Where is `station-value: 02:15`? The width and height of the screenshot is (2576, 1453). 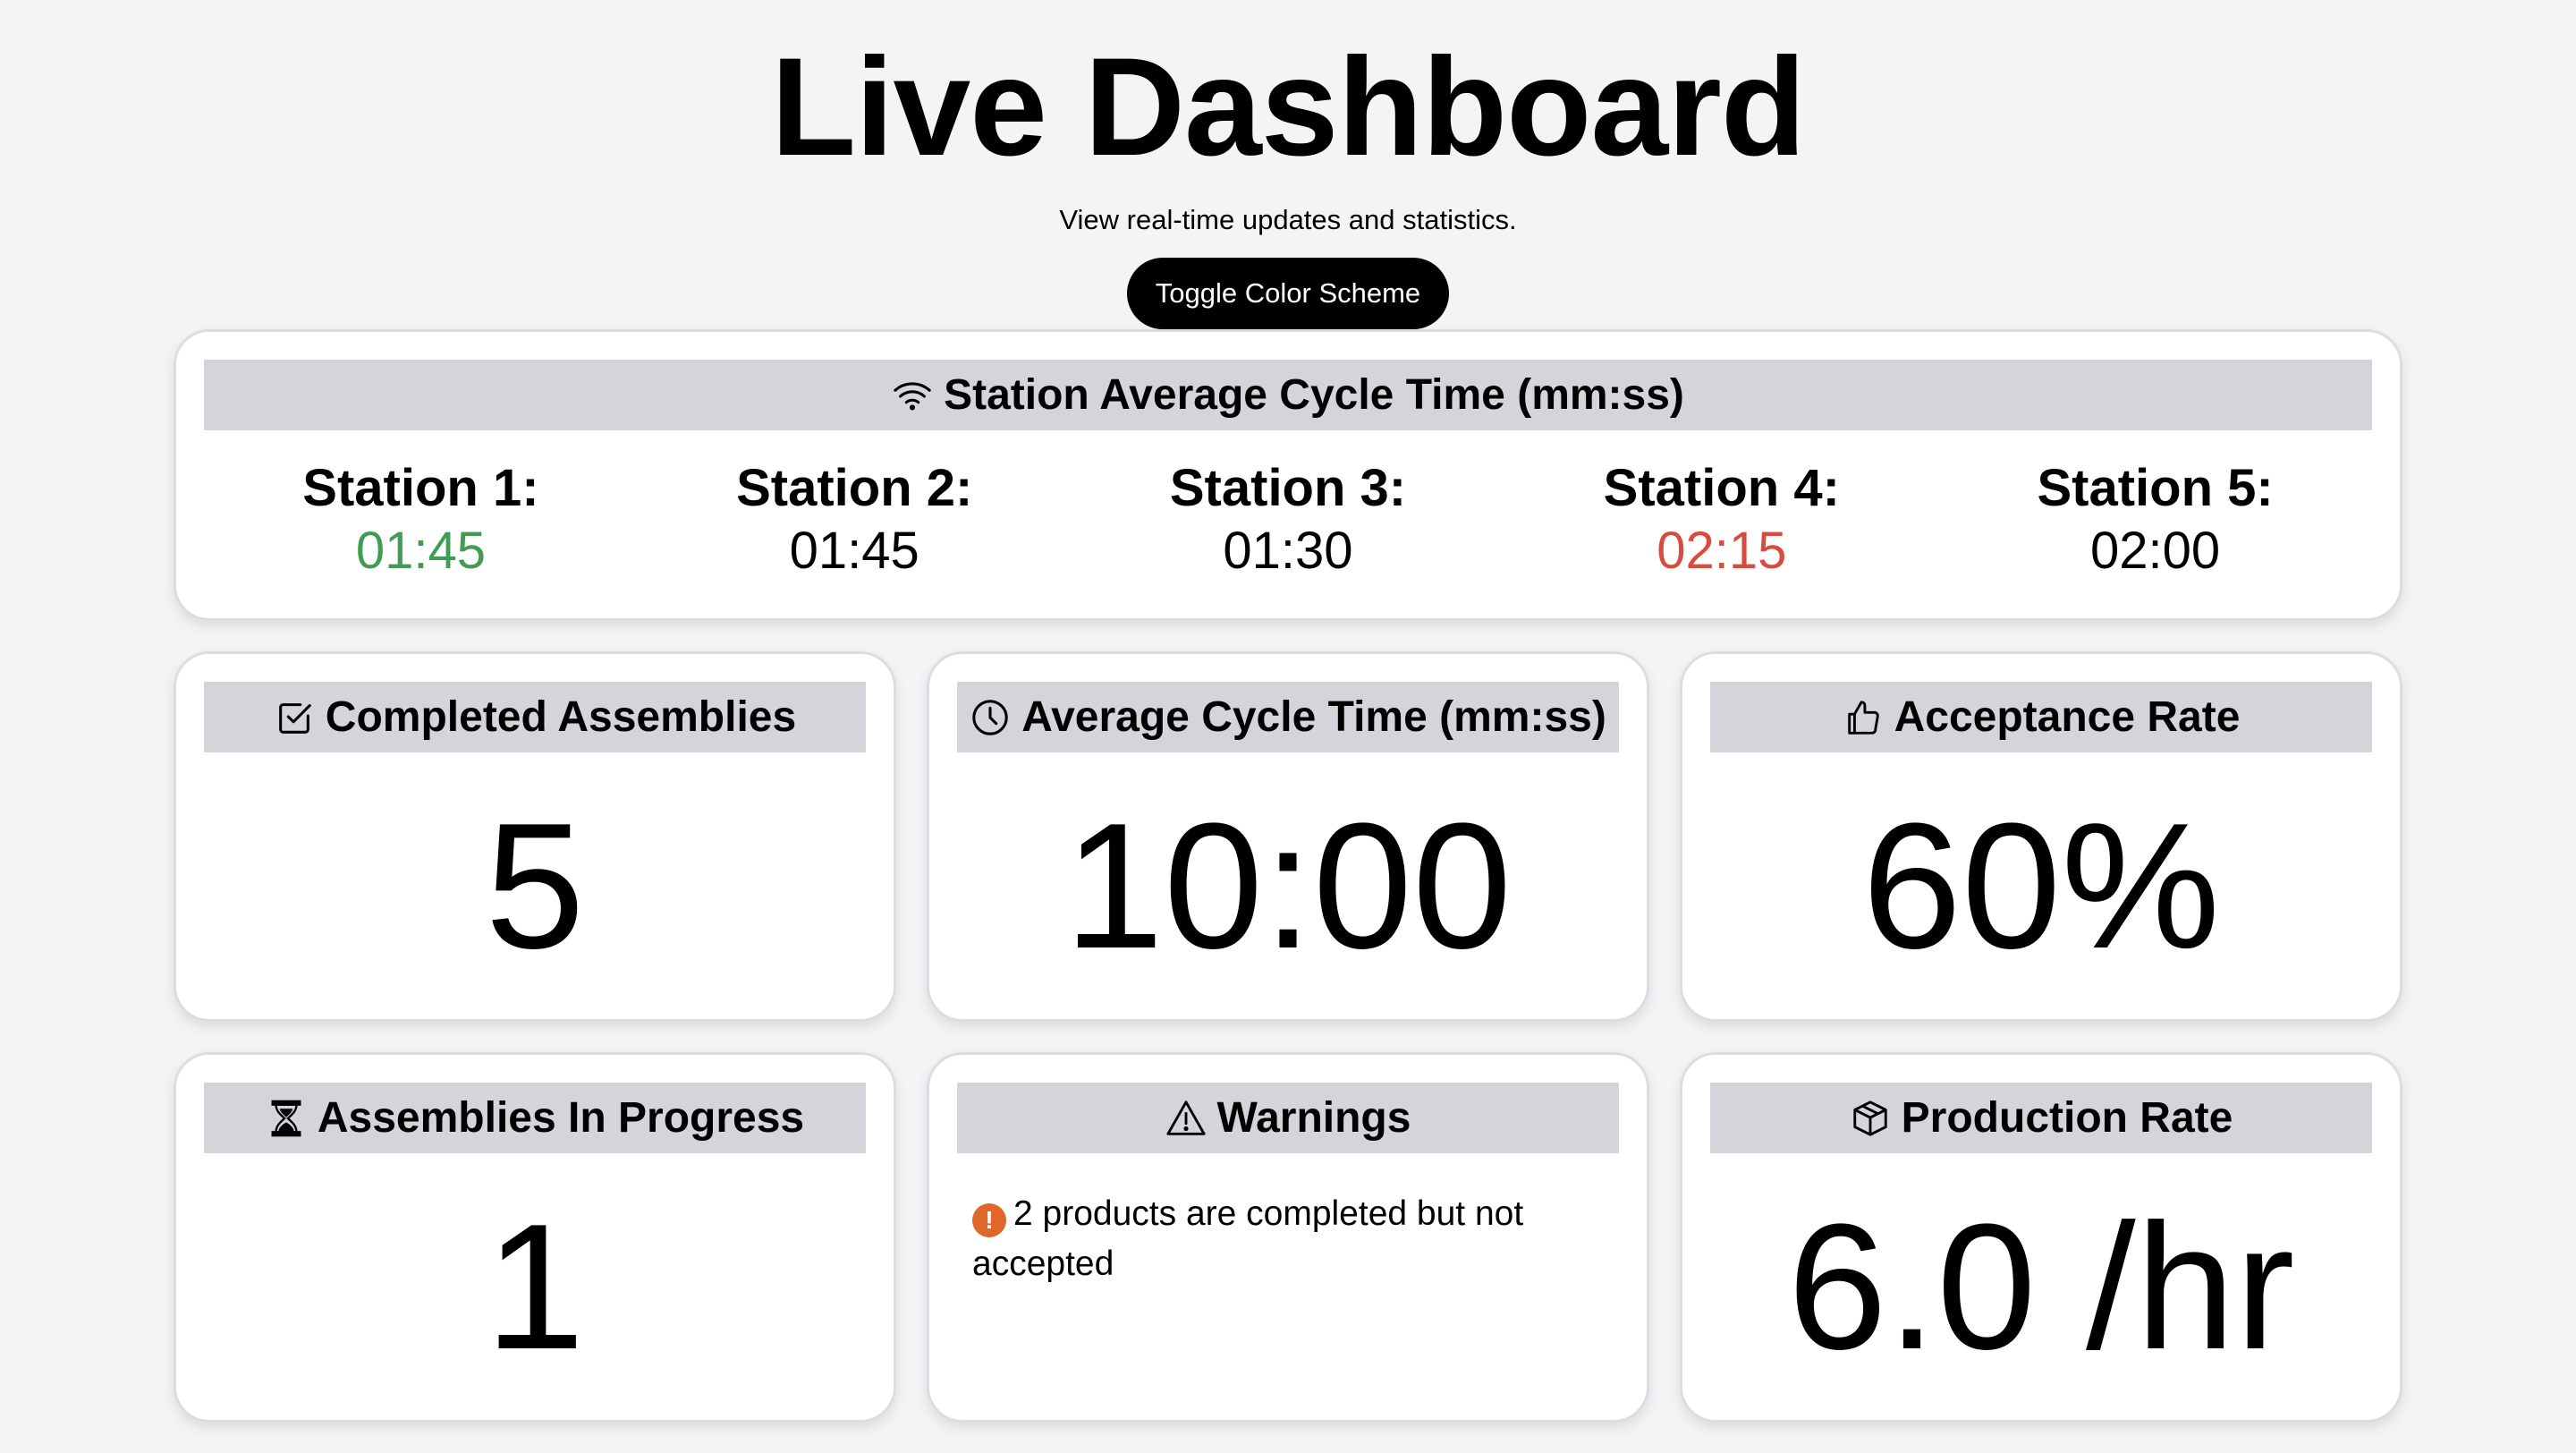 station-value: 02:15 is located at coordinates (1722, 551).